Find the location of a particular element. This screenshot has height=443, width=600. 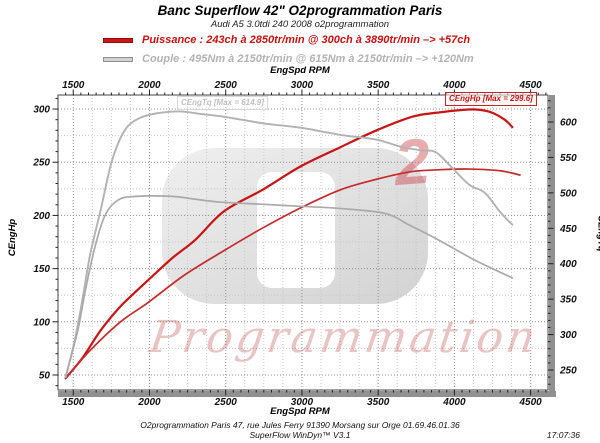

svg-text: 550 is located at coordinates (568, 158).